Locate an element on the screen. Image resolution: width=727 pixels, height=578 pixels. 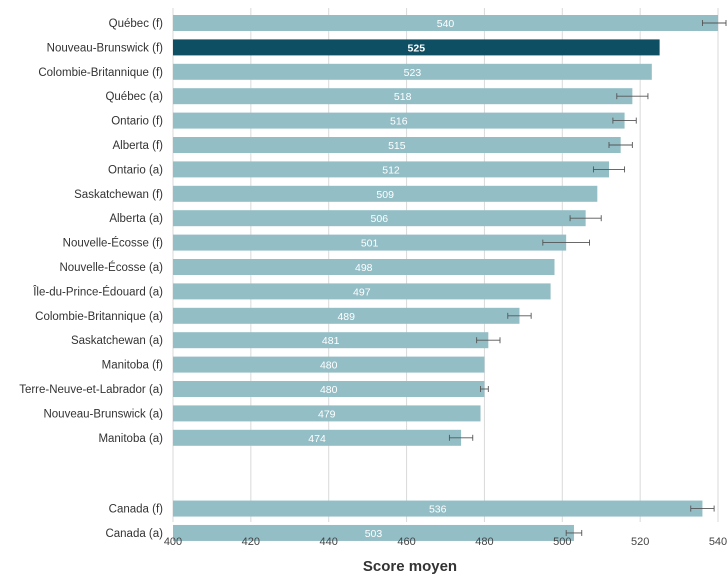
data-label: 489 is located at coordinates (346, 317).